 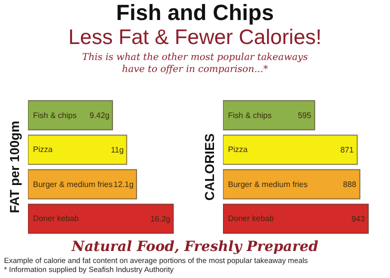 What do you see at coordinates (195, 247) in the screenshot?
I see `text: Natural Food, Freshly Prepared` at bounding box center [195, 247].